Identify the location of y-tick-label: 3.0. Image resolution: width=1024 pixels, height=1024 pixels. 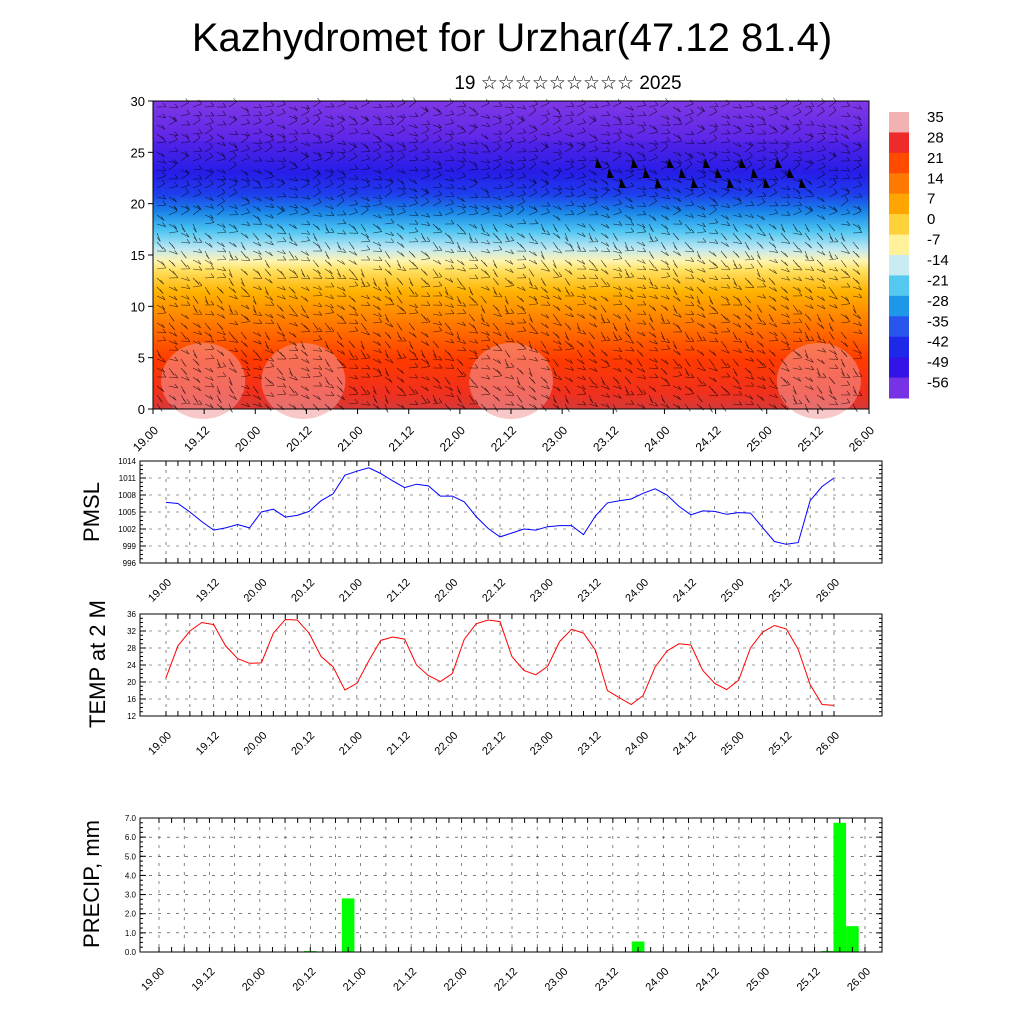
(131, 895).